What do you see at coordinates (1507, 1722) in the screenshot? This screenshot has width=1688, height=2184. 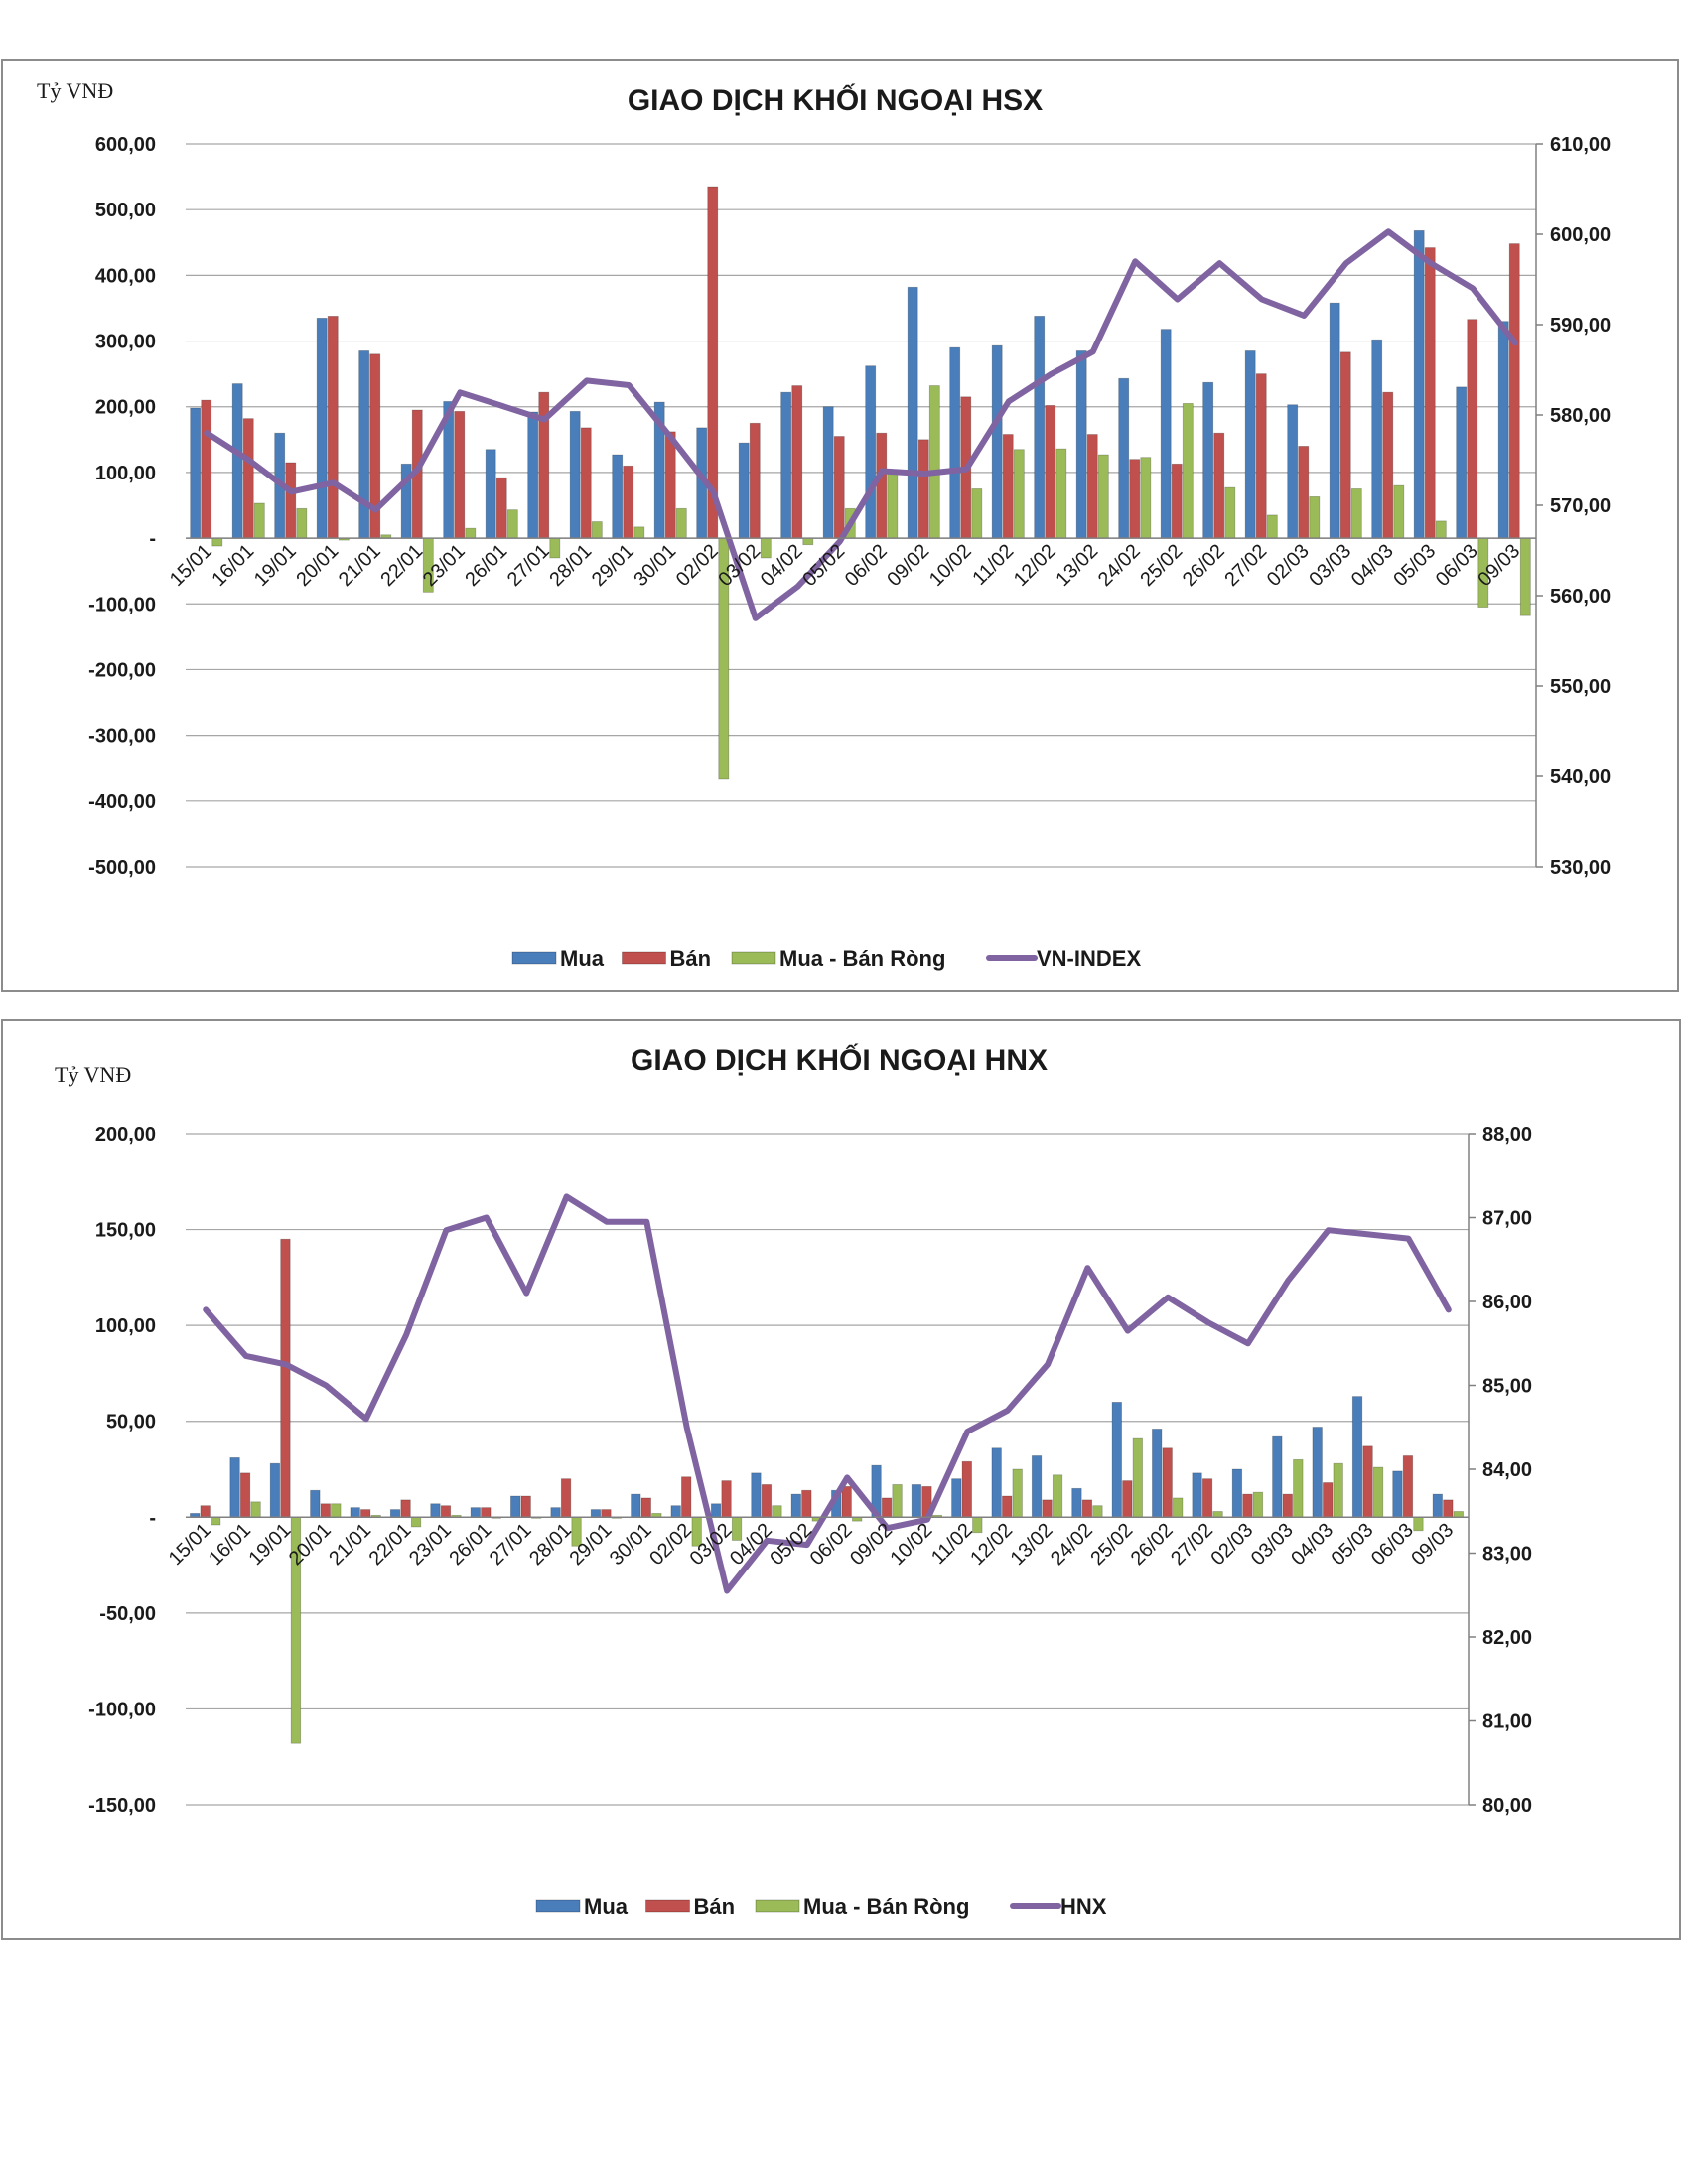 I see `y2-tick-label: 81,00` at bounding box center [1507, 1722].